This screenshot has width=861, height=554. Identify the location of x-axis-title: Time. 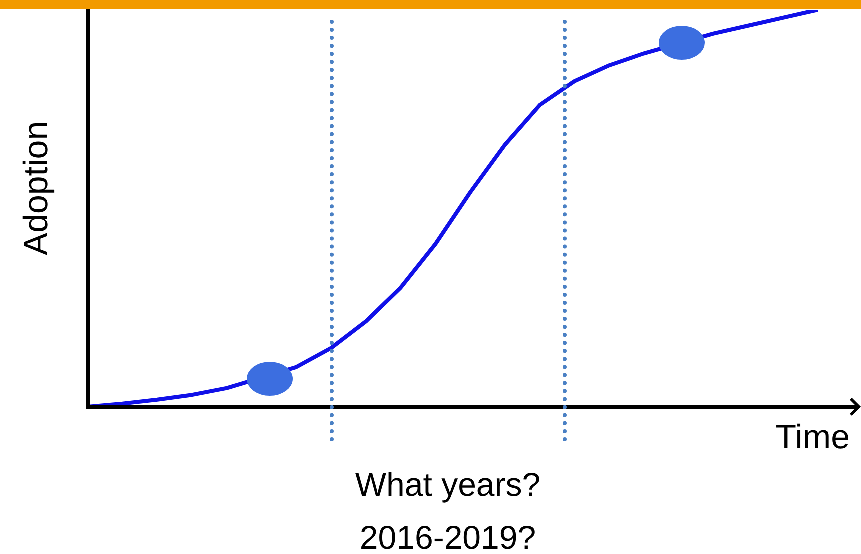
(813, 437).